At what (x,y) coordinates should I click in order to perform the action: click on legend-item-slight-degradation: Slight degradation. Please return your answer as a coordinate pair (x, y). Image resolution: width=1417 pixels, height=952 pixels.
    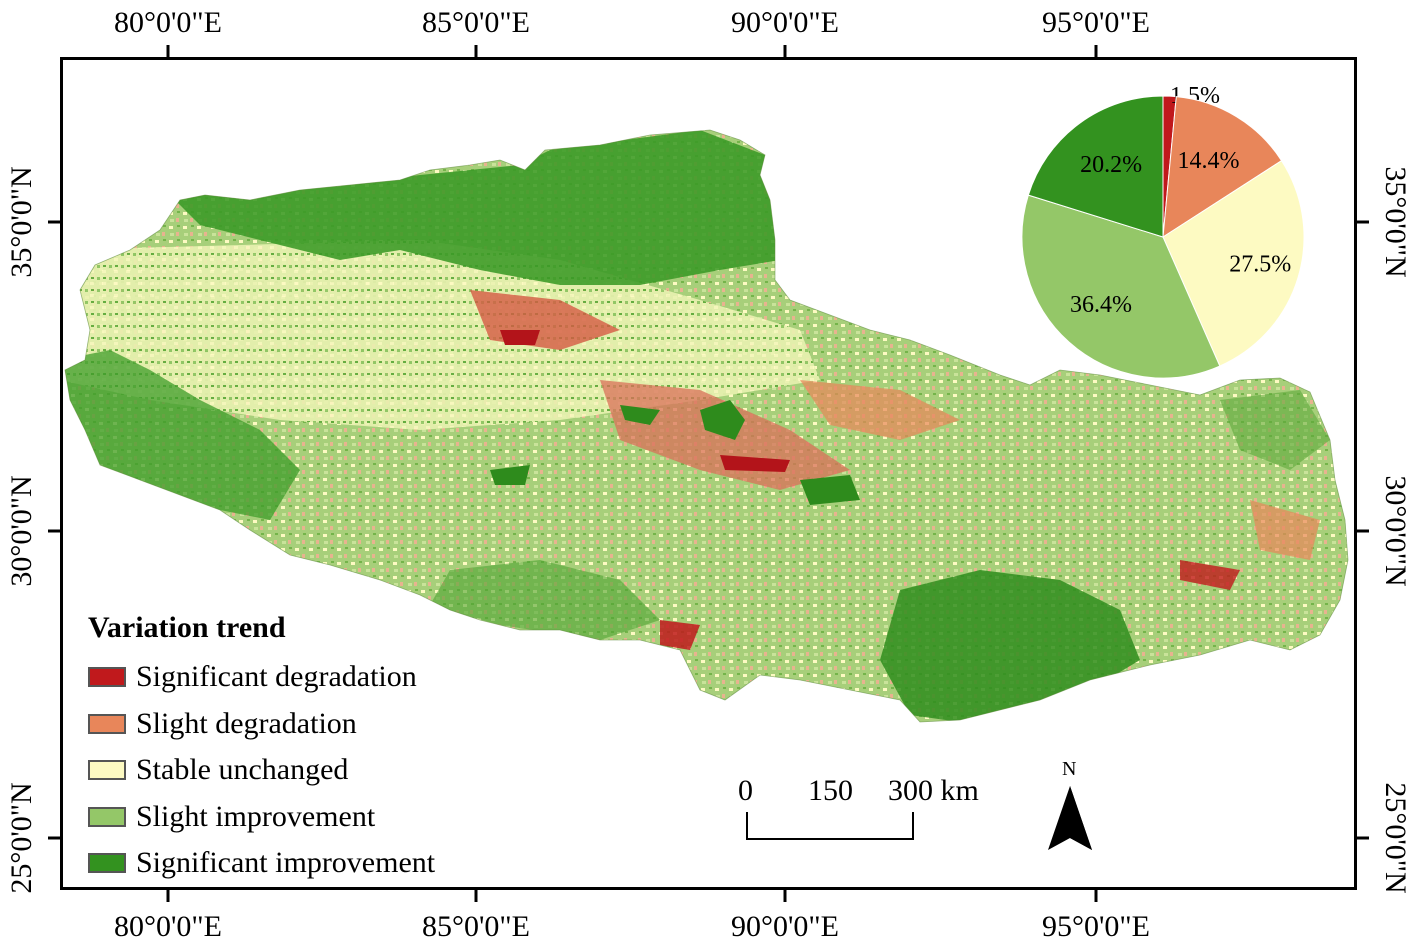
    Looking at the image, I should click on (261, 724).